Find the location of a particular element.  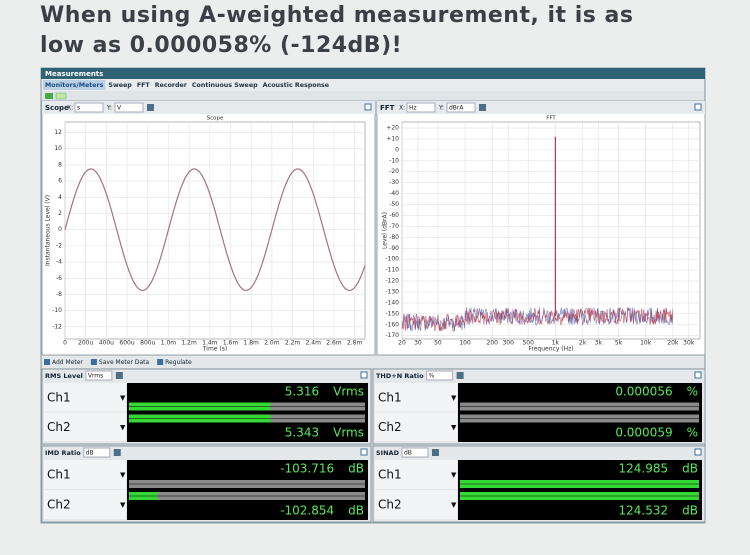

x-tick-label: 30 is located at coordinates (418, 343).